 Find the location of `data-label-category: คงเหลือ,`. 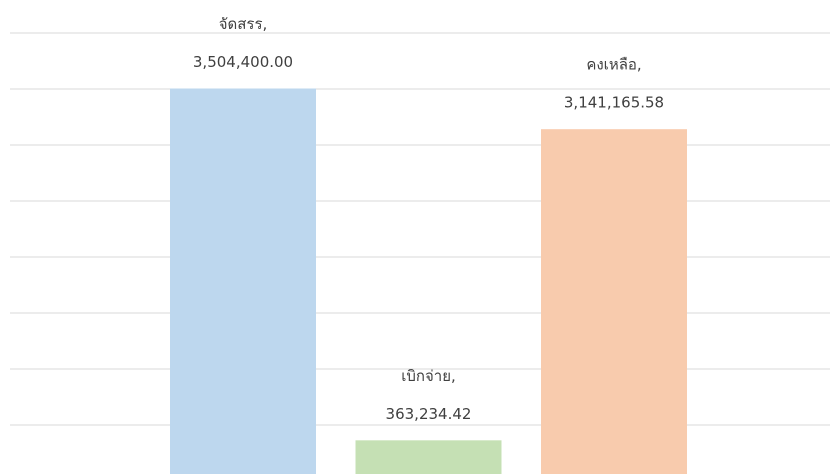

data-label-category: คงเหลือ, is located at coordinates (613, 65).